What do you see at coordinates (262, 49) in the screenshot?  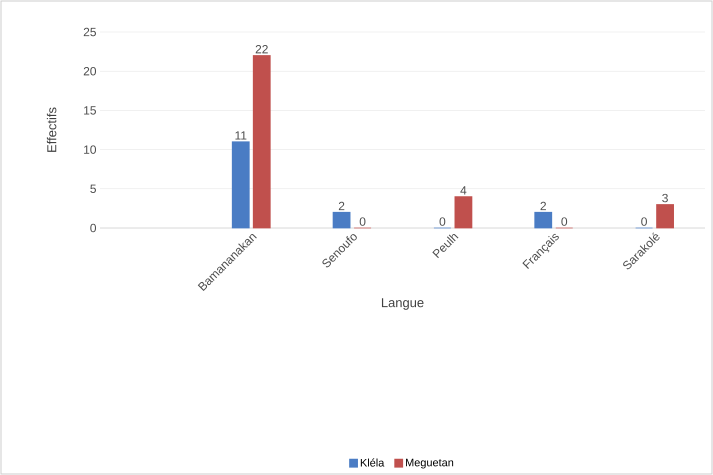 I see `data-label: 22` at bounding box center [262, 49].